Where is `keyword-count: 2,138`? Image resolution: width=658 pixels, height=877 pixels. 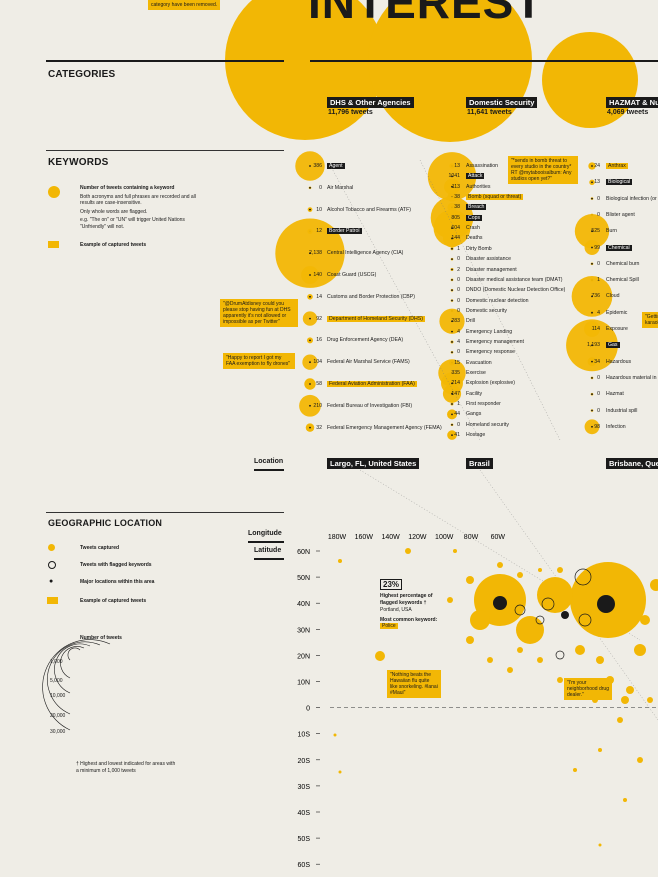
keyword-count: 2,138 is located at coordinates (315, 253).